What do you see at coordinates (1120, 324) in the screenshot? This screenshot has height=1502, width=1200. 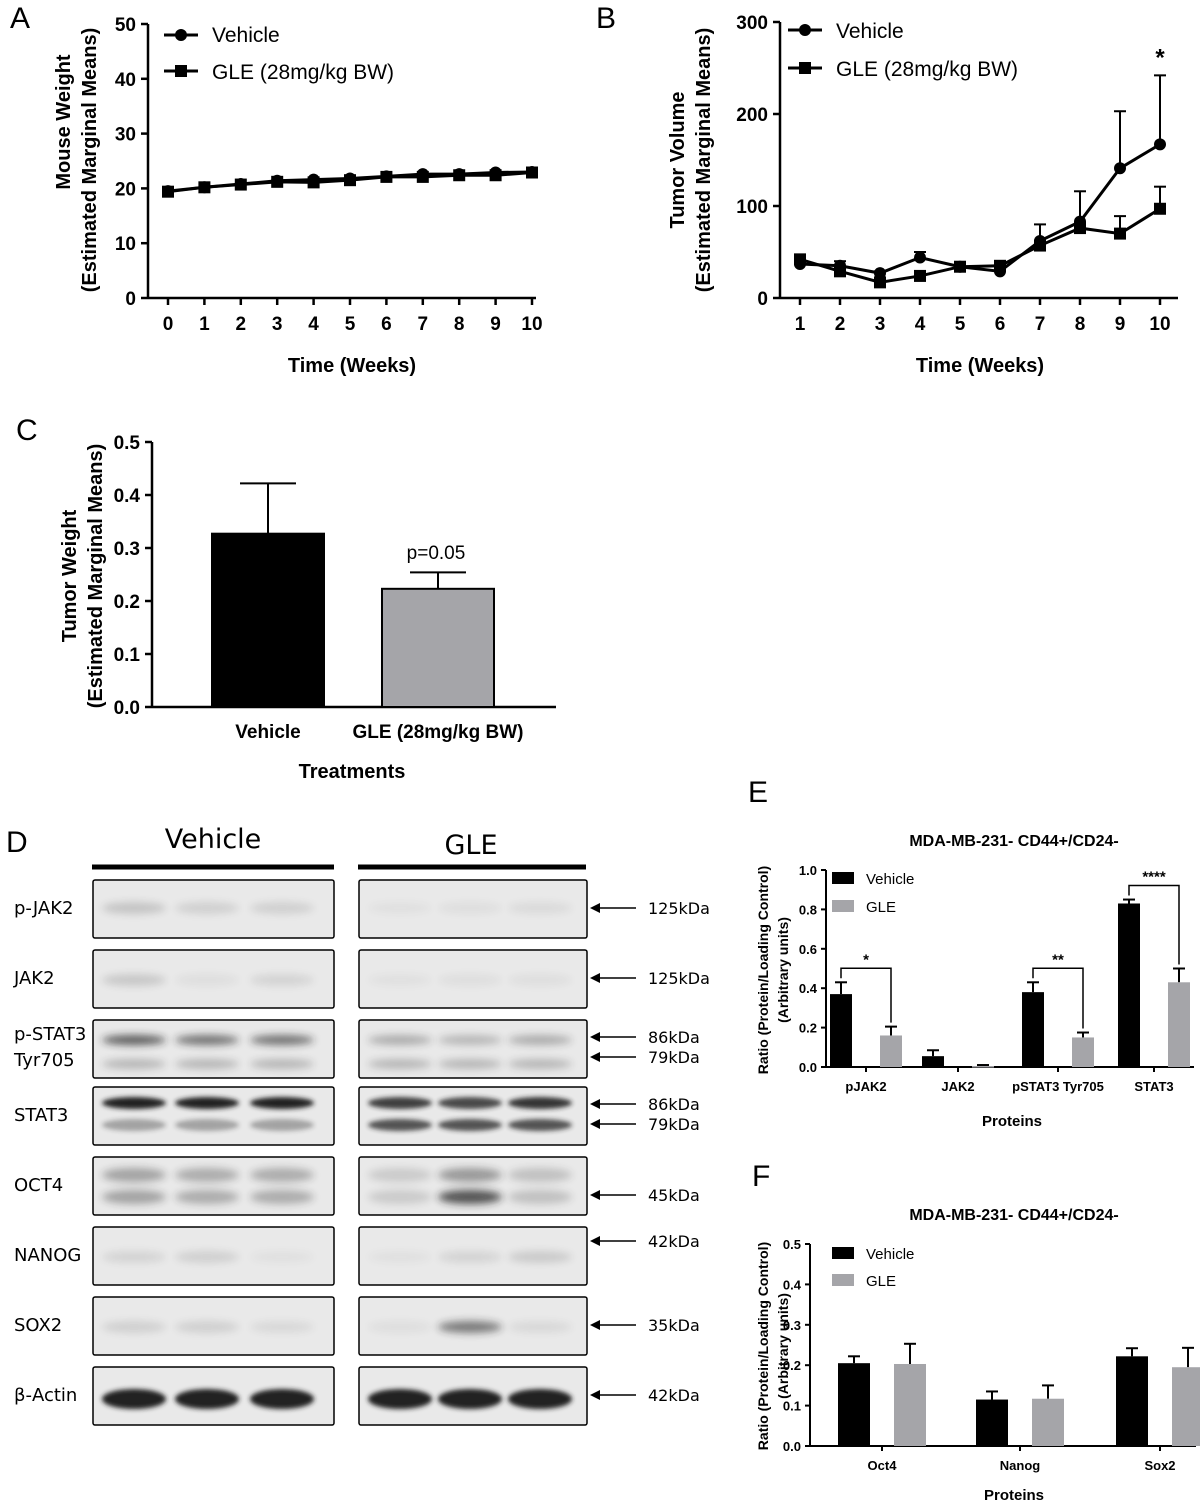 I see `chart-b-x-tick-label: 9` at bounding box center [1120, 324].